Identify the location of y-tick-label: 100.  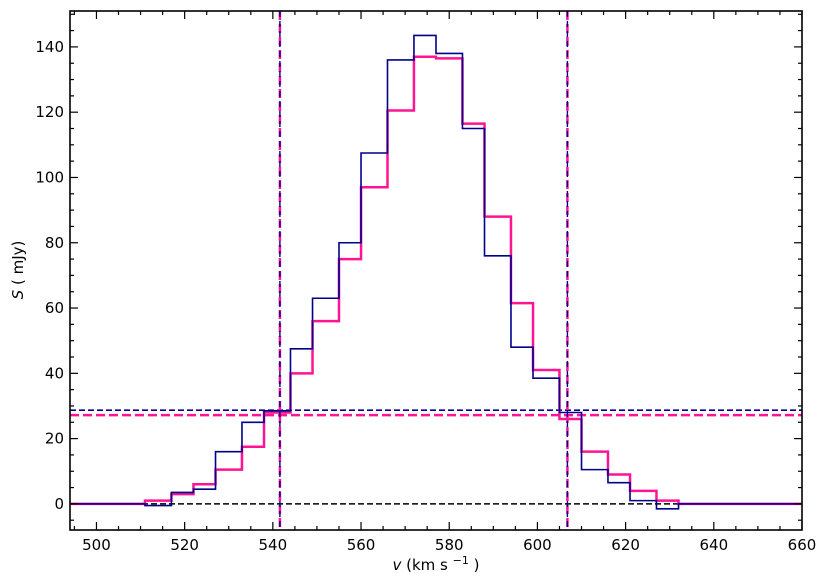
(49, 177).